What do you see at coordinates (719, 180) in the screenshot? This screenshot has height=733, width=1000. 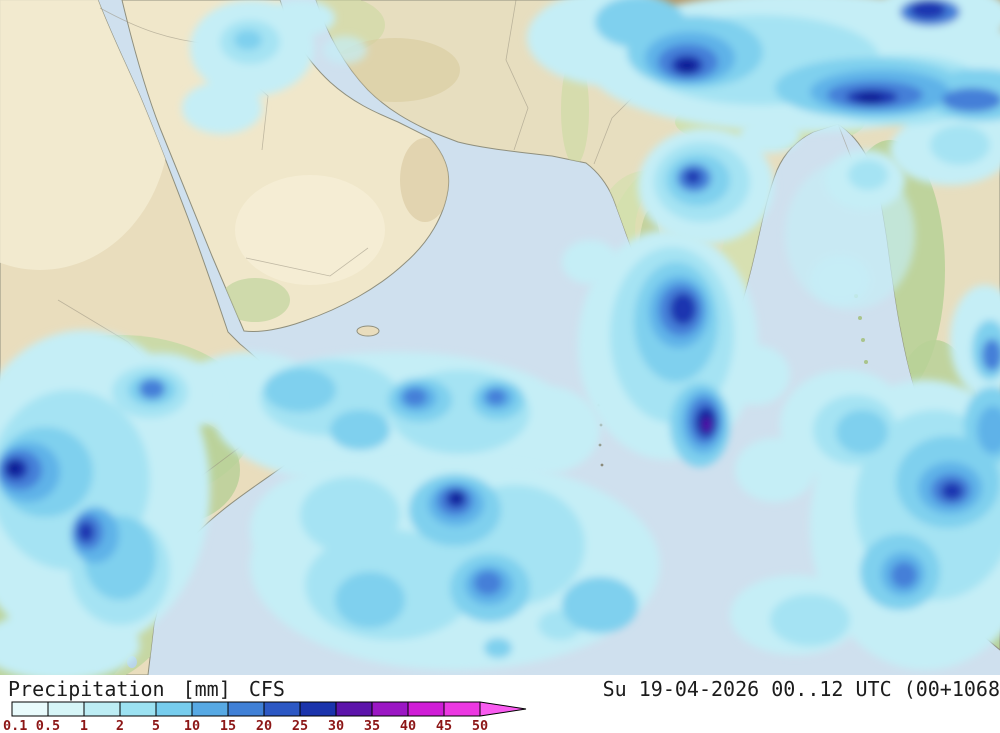 I see `precip-central-india` at bounding box center [719, 180].